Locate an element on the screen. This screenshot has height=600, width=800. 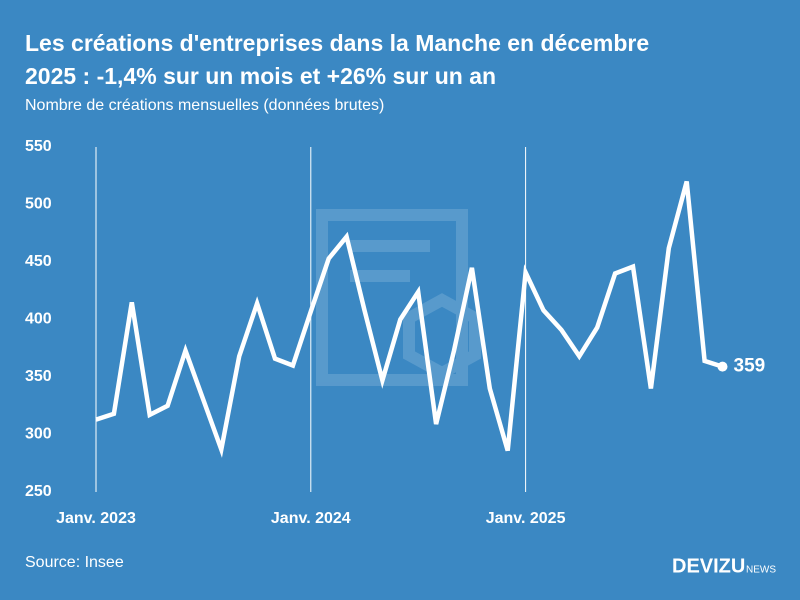
y-tick-label: 250 is located at coordinates (38, 491).